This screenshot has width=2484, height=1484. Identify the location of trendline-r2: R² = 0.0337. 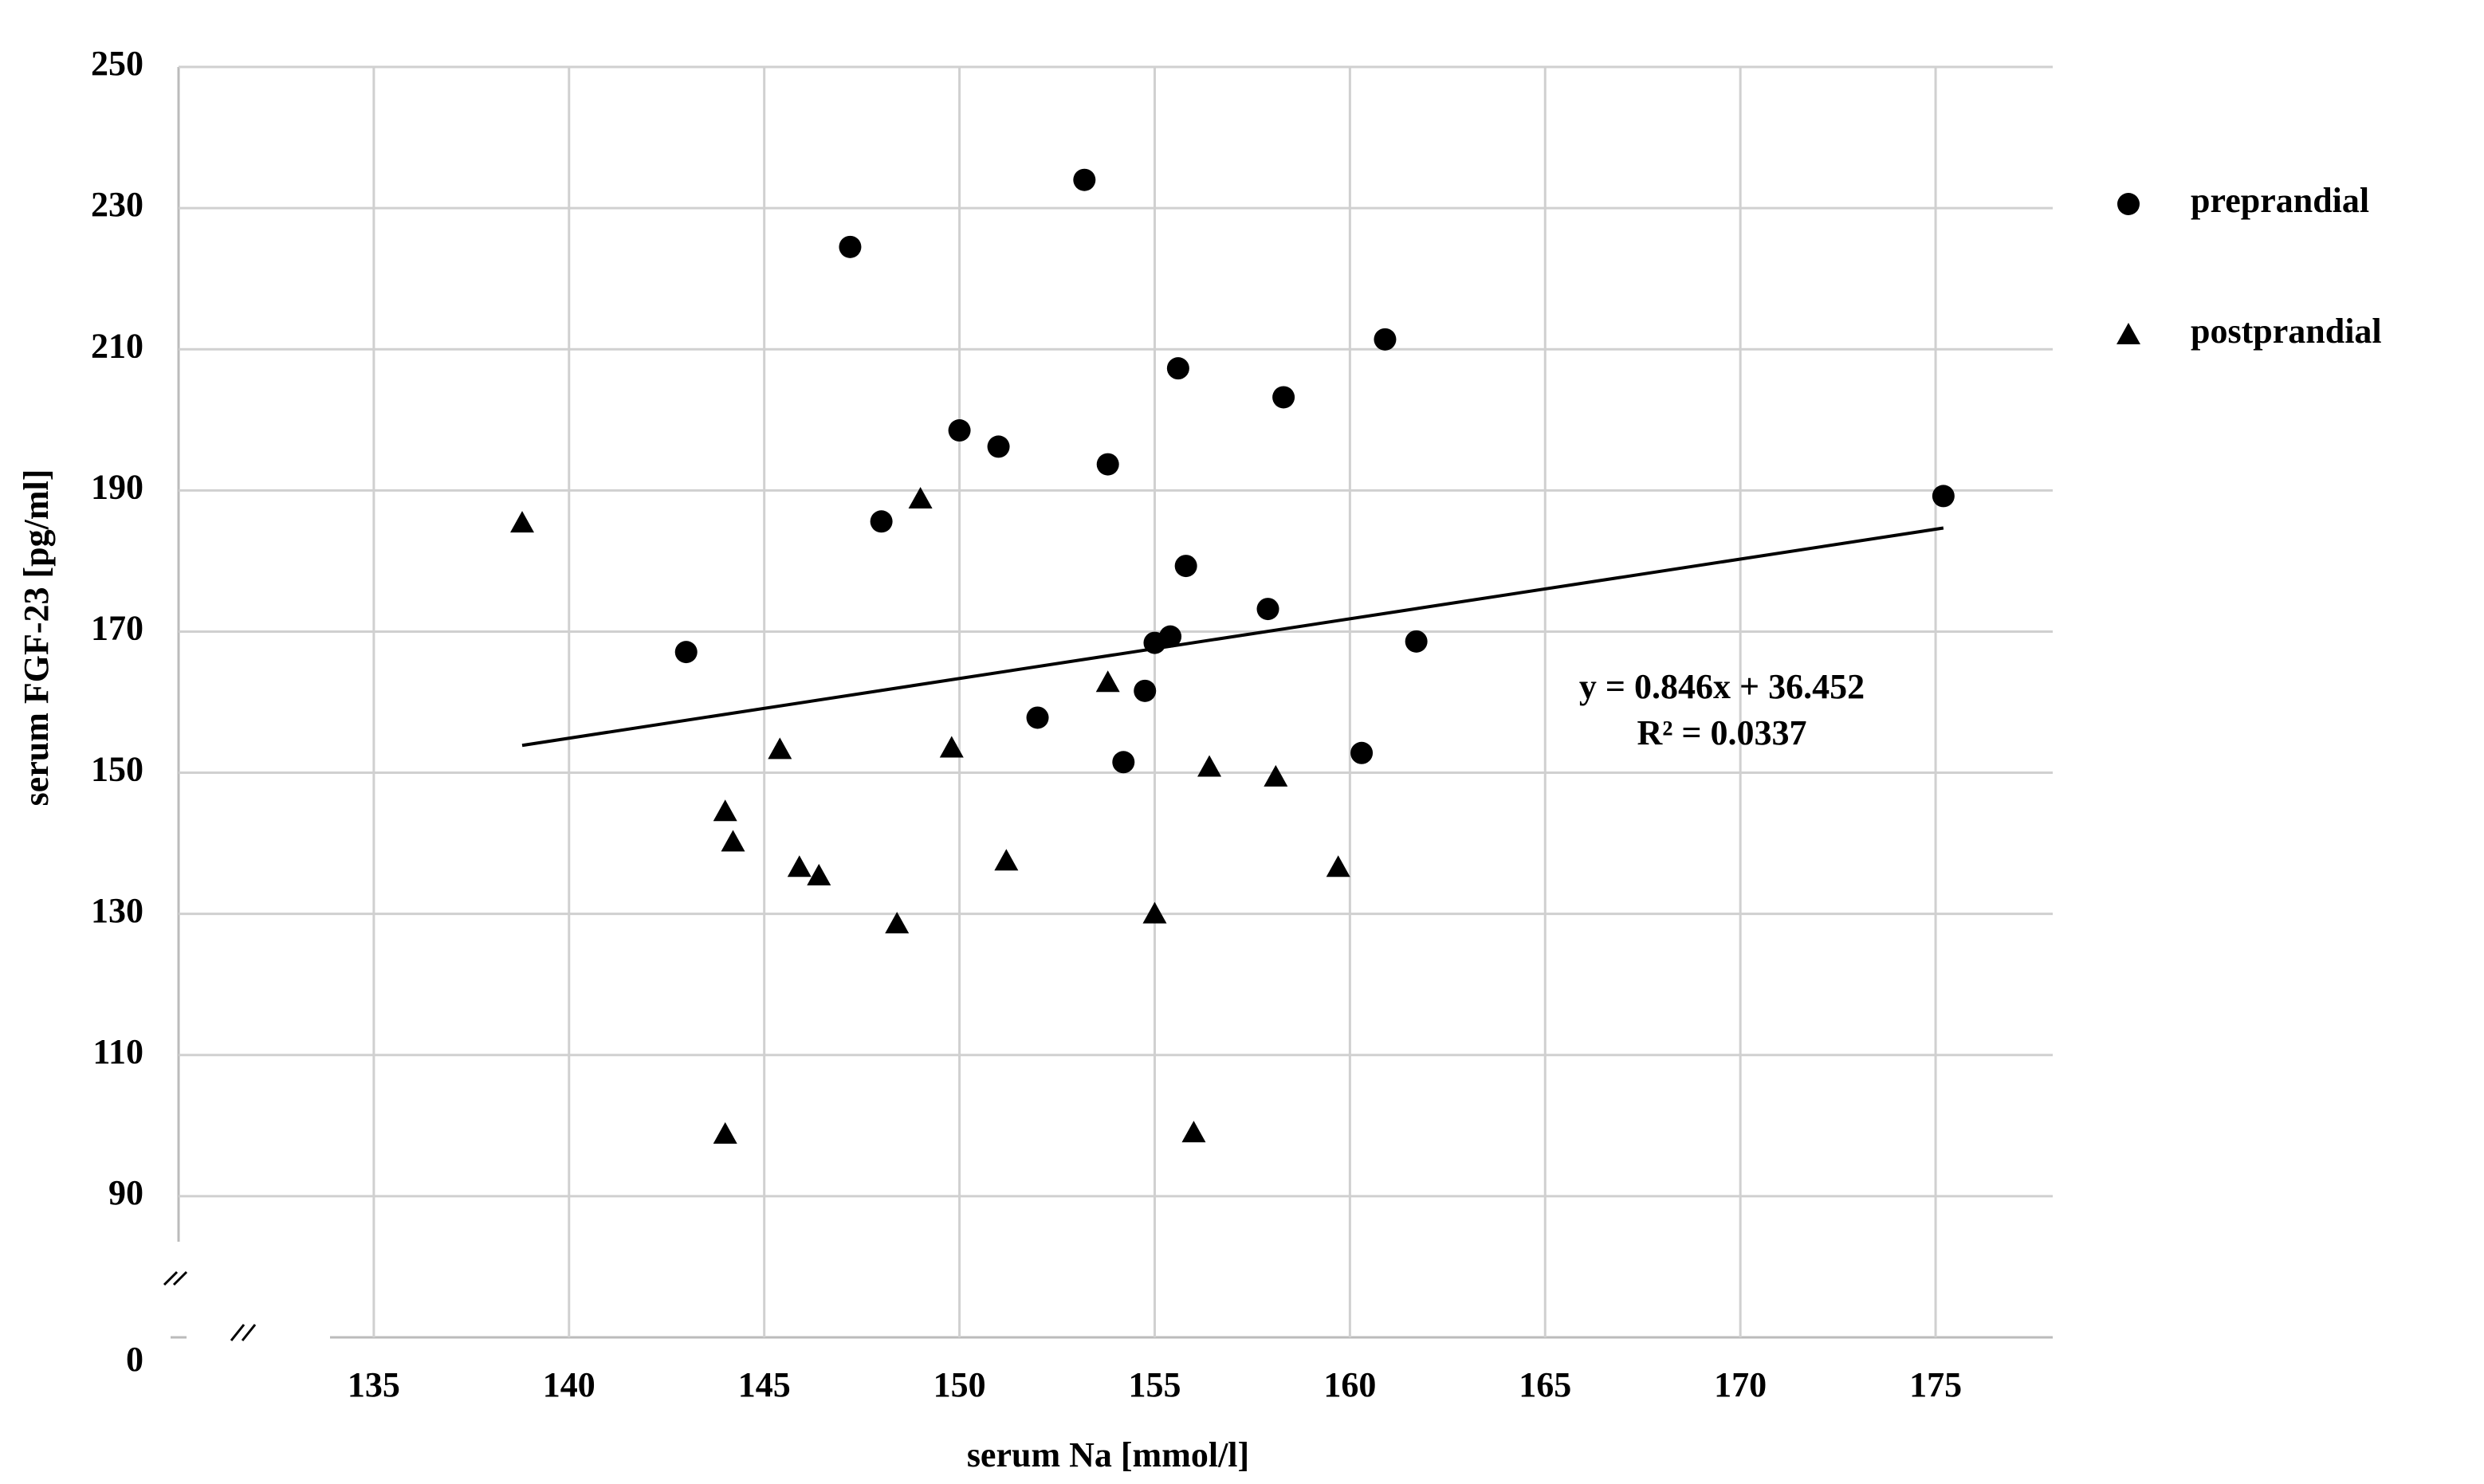
(1722, 732).